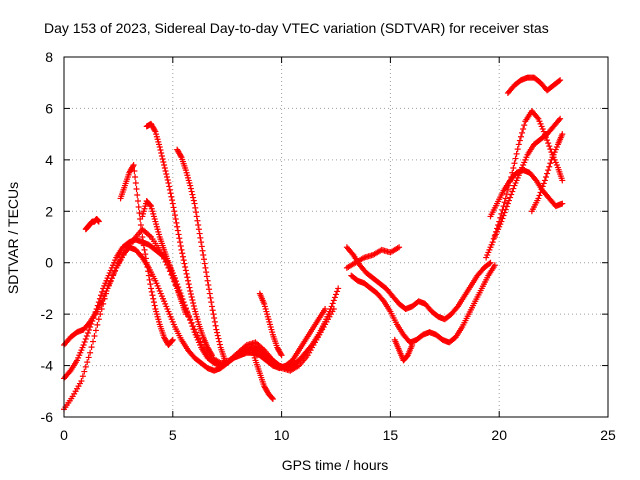  What do you see at coordinates (499, 435) in the screenshot?
I see `x-tick-label: 20` at bounding box center [499, 435].